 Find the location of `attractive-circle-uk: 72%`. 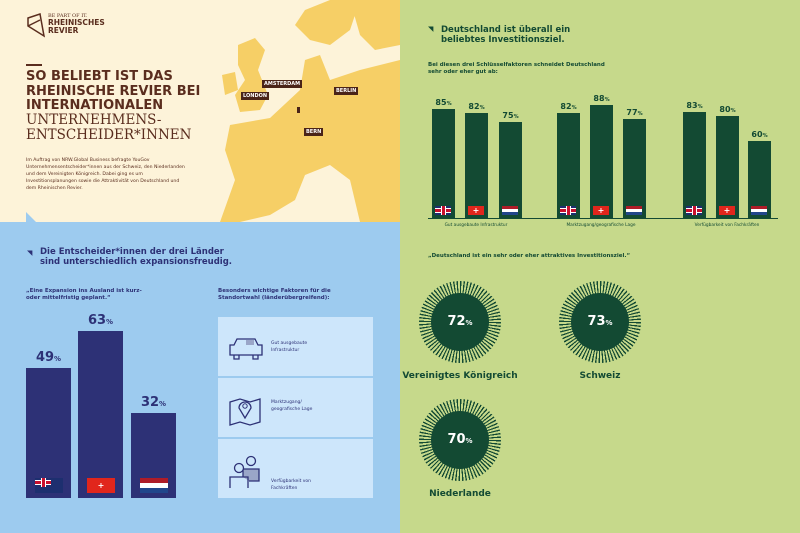

attractive-circle-uk: 72% is located at coordinates (460, 322).